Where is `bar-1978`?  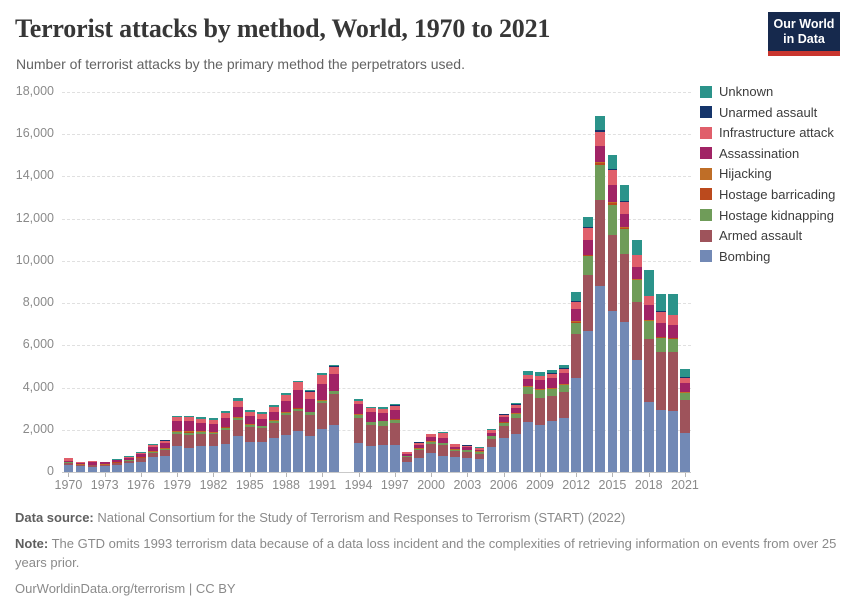
bar-1978 is located at coordinates (165, 455).